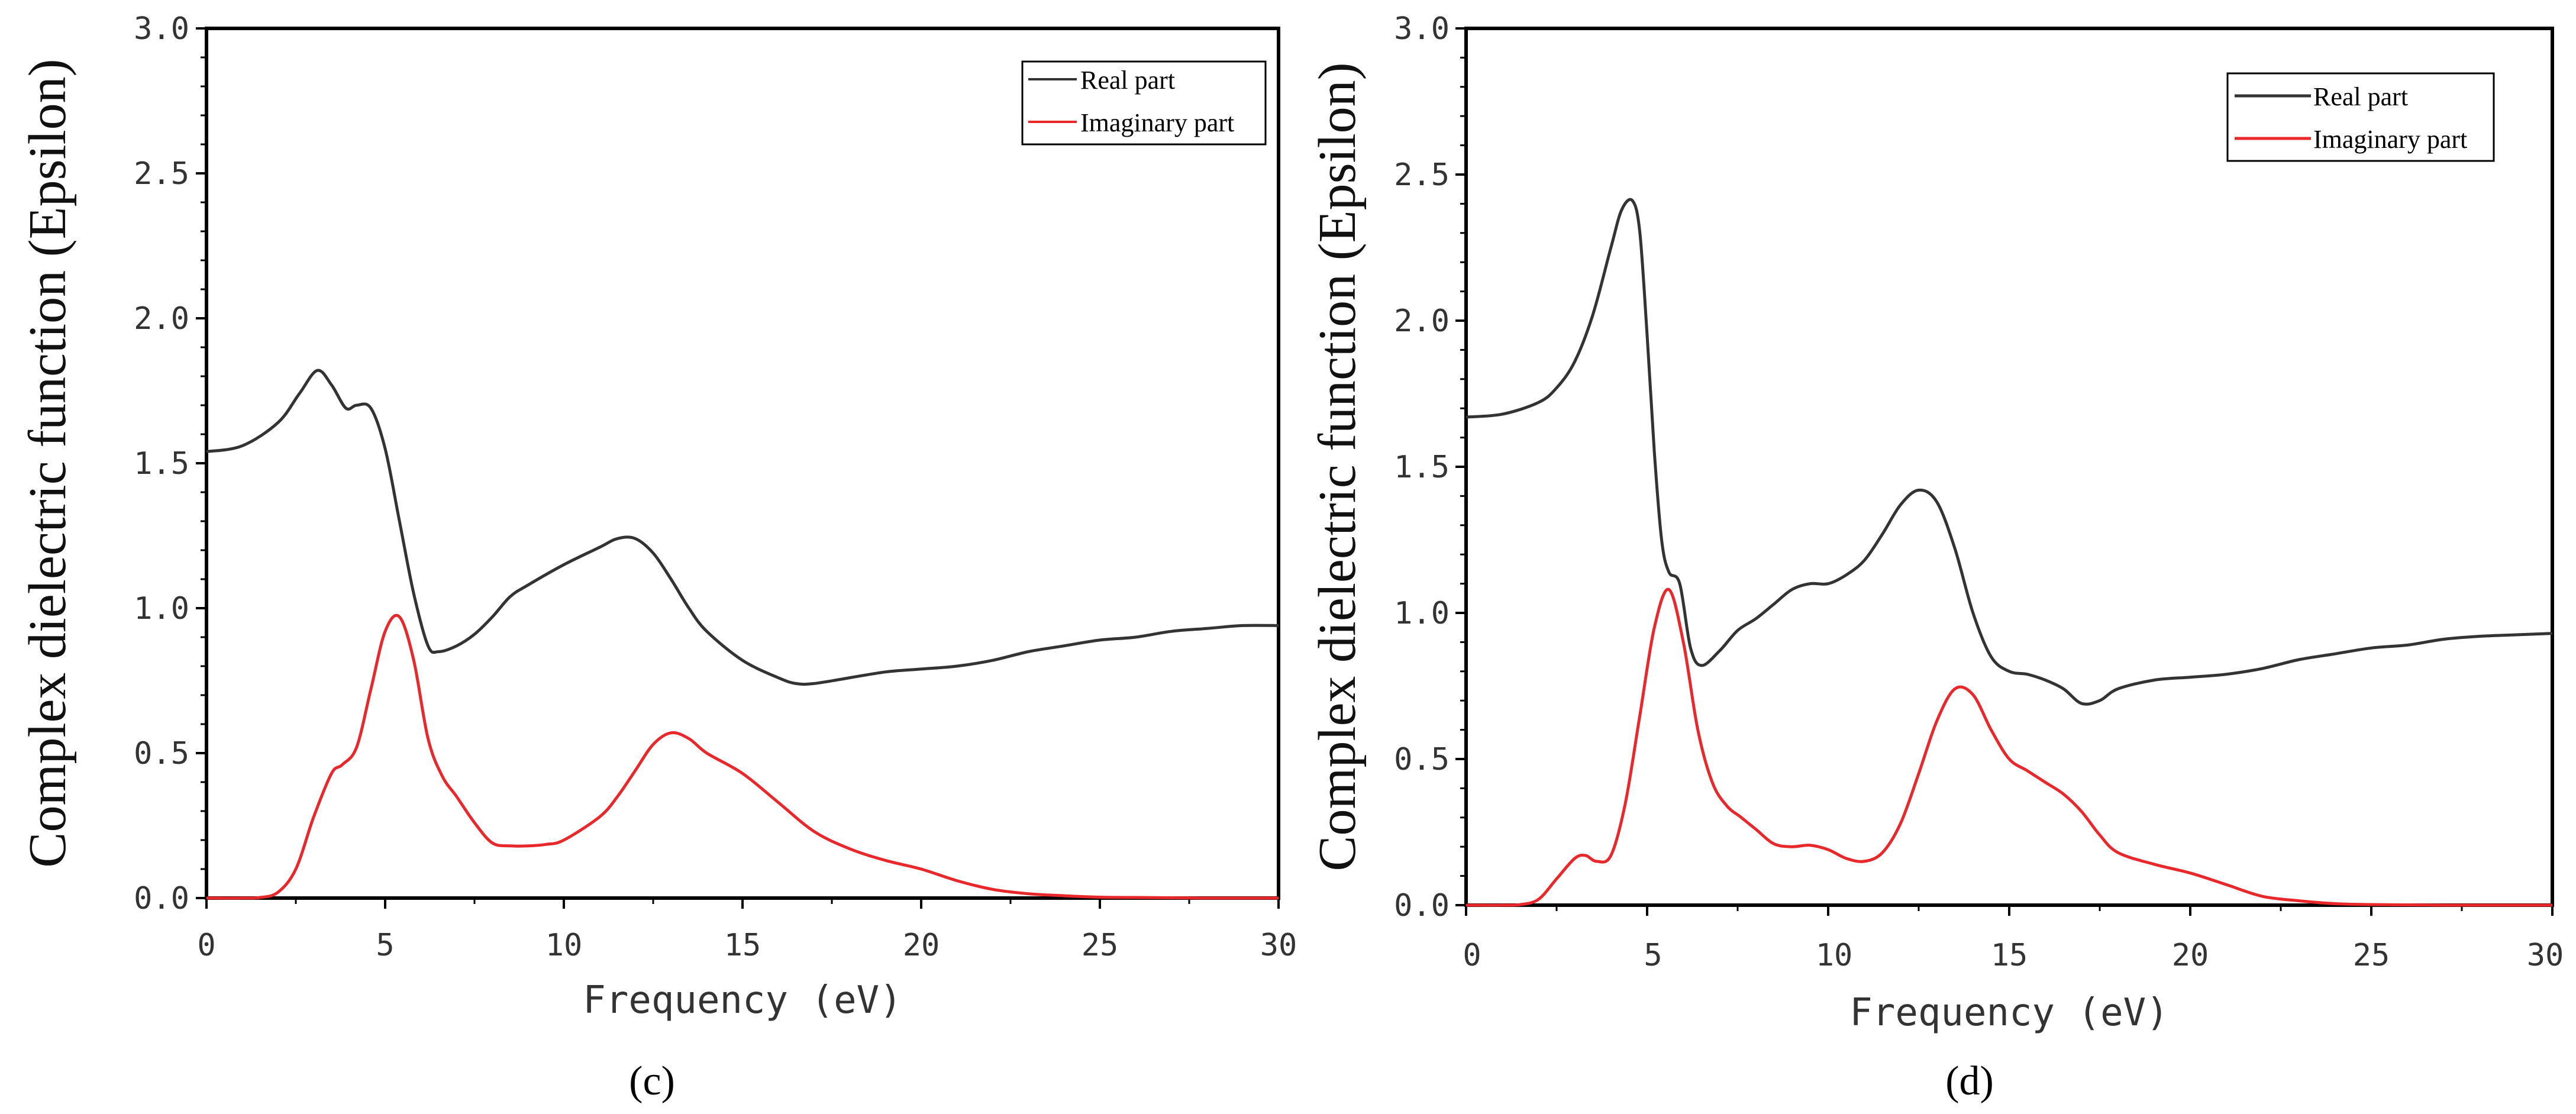  Describe the element at coordinates (742, 527) in the screenshot. I see `series-line-real-part` at that location.